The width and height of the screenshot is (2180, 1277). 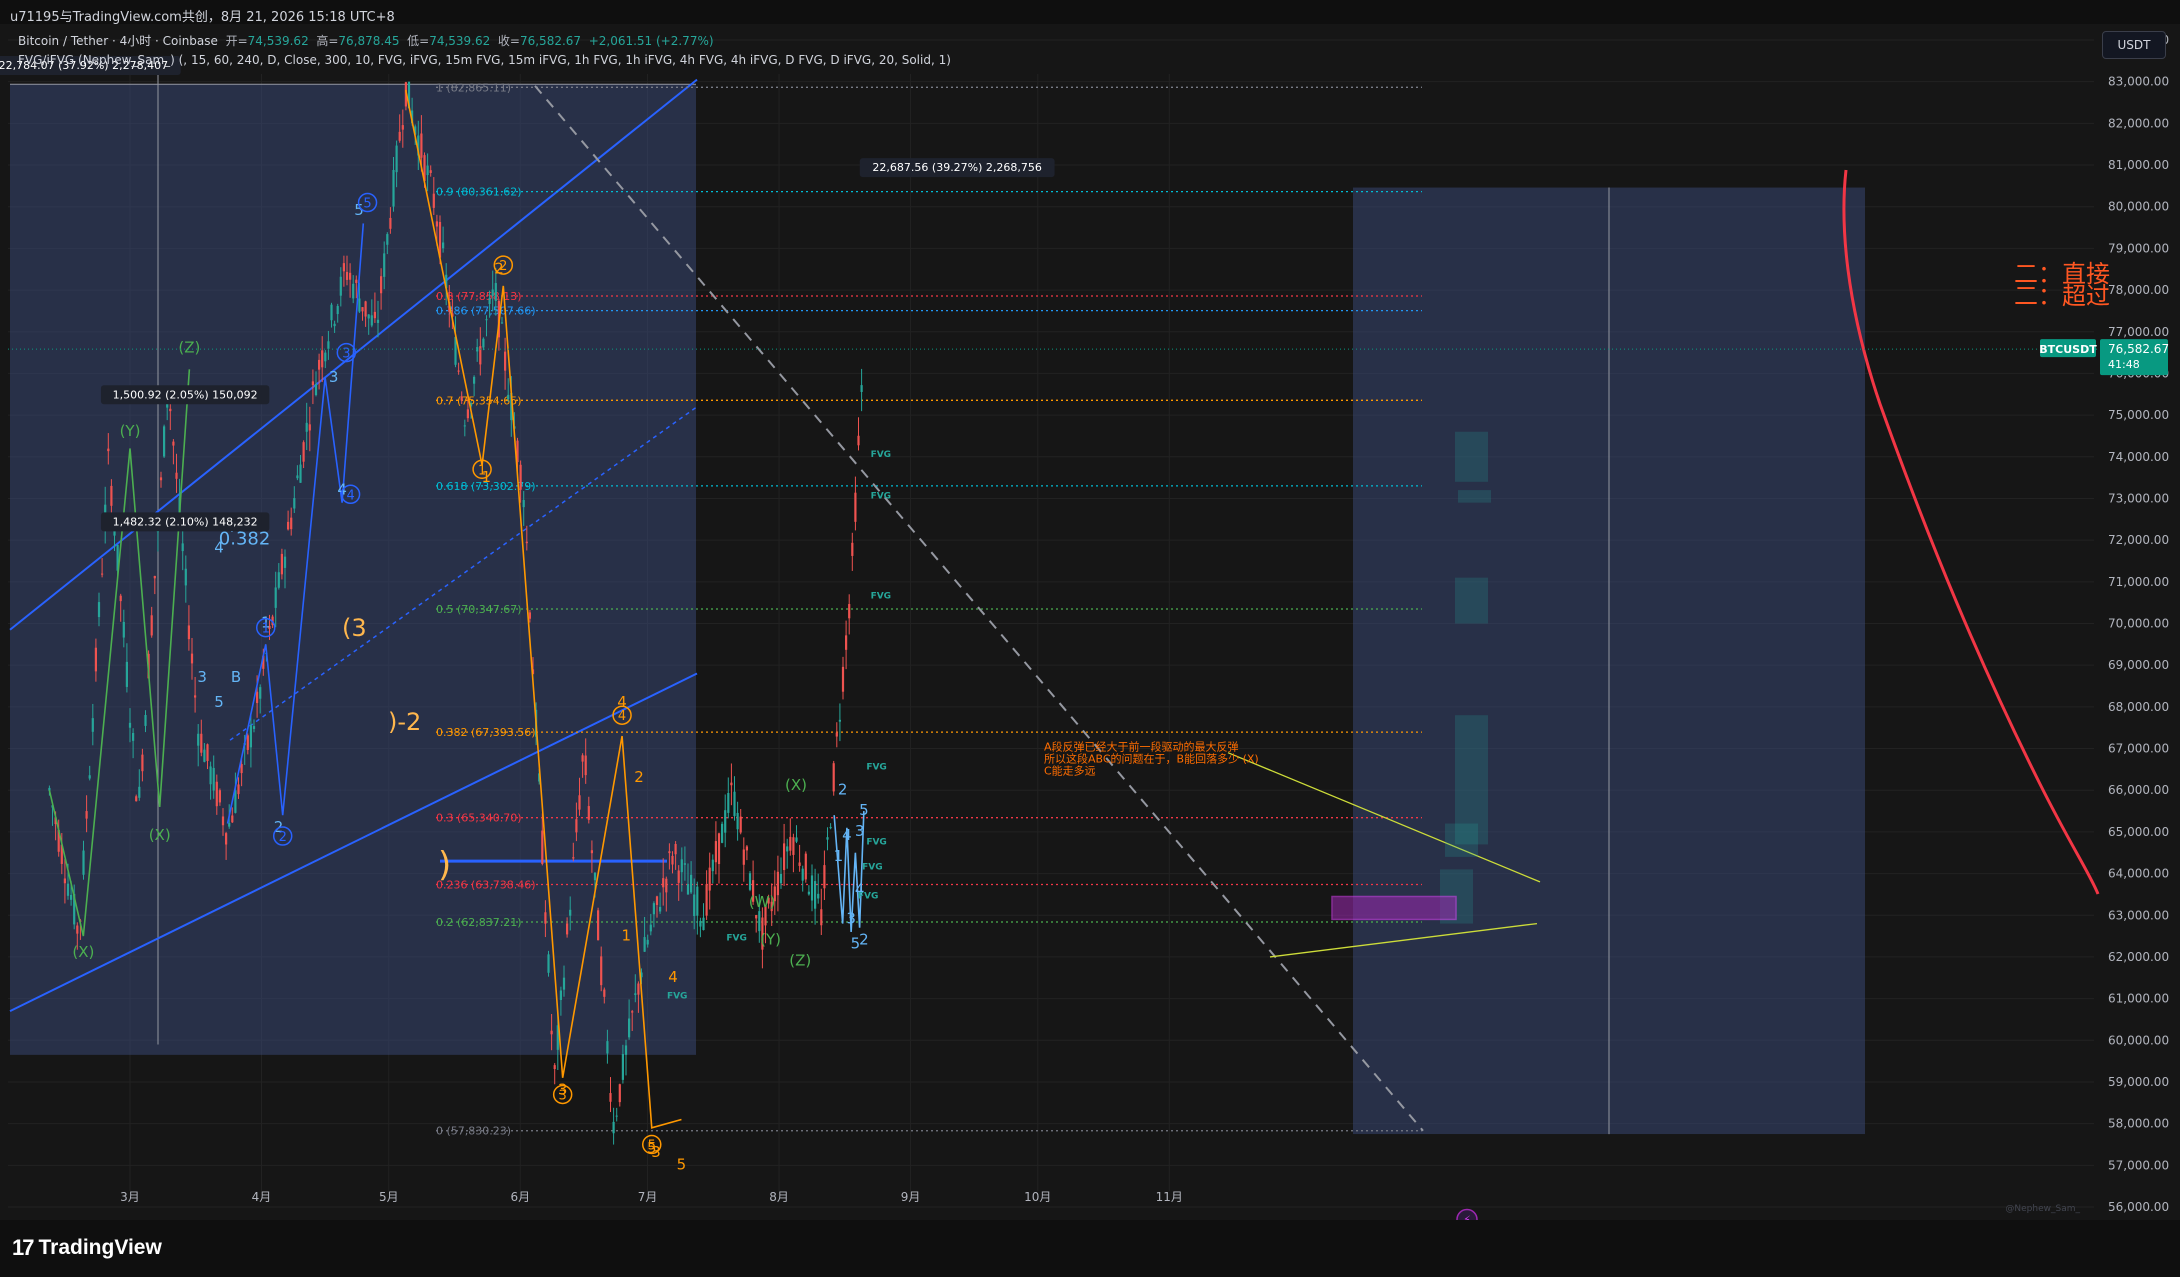 What do you see at coordinates (278, 41) in the screenshot?
I see `open-value: 74,539.62` at bounding box center [278, 41].